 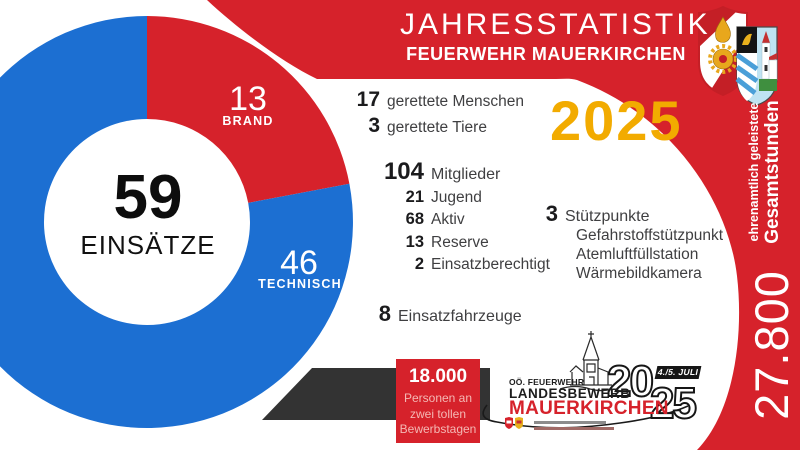 What do you see at coordinates (437, 127) in the screenshot?
I see `stat-label: gerettete Tiere` at bounding box center [437, 127].